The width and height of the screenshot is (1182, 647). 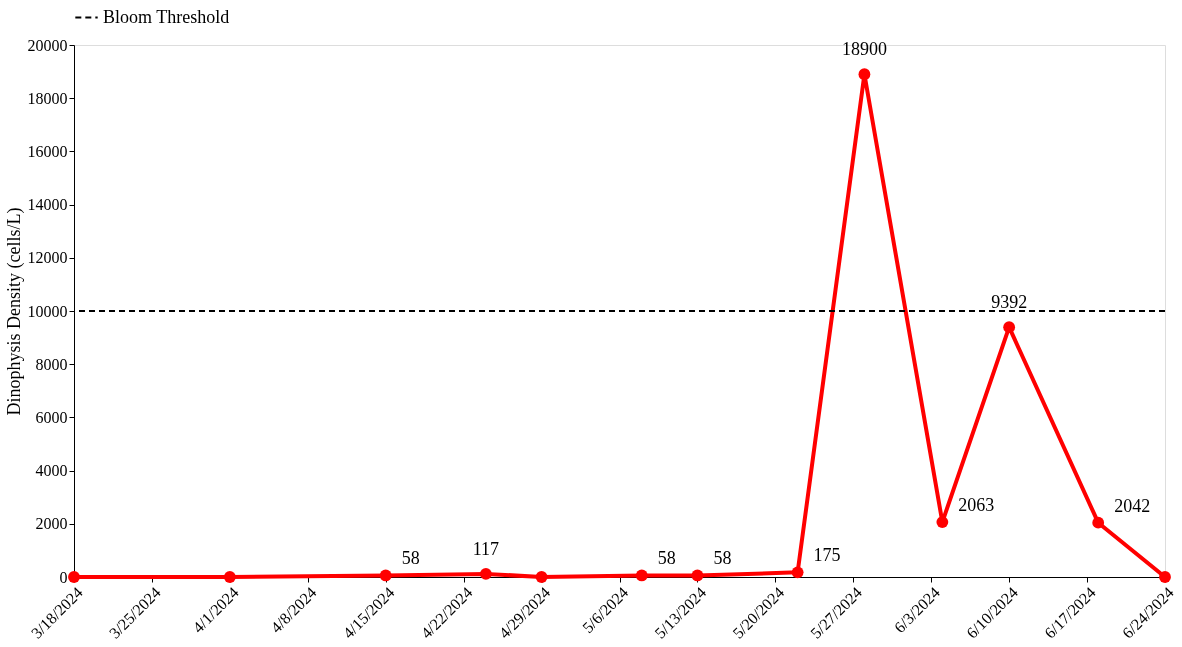 What do you see at coordinates (827, 555) in the screenshot?
I see `data-label: 175` at bounding box center [827, 555].